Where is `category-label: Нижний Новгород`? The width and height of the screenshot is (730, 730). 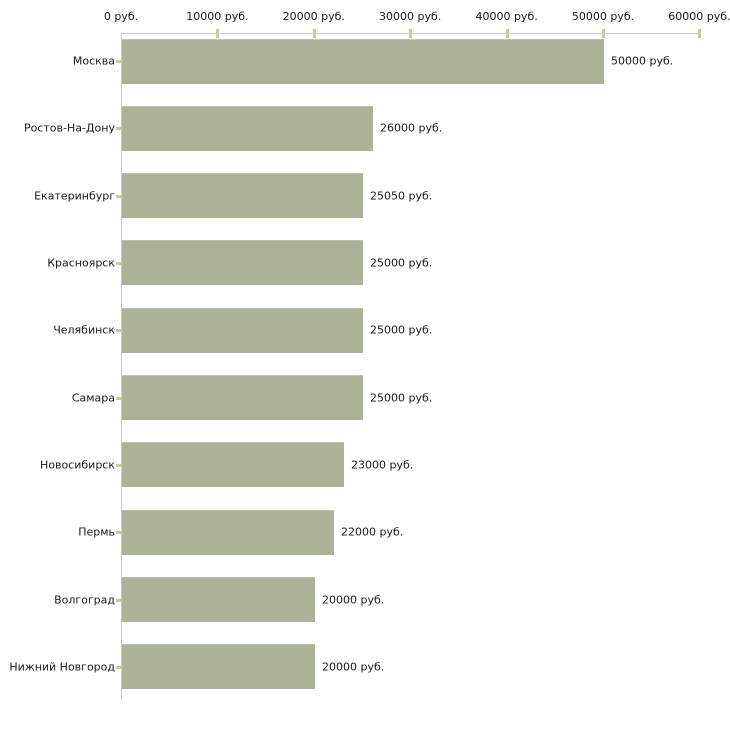 category-label: Нижний Новгород is located at coordinates (62, 667).